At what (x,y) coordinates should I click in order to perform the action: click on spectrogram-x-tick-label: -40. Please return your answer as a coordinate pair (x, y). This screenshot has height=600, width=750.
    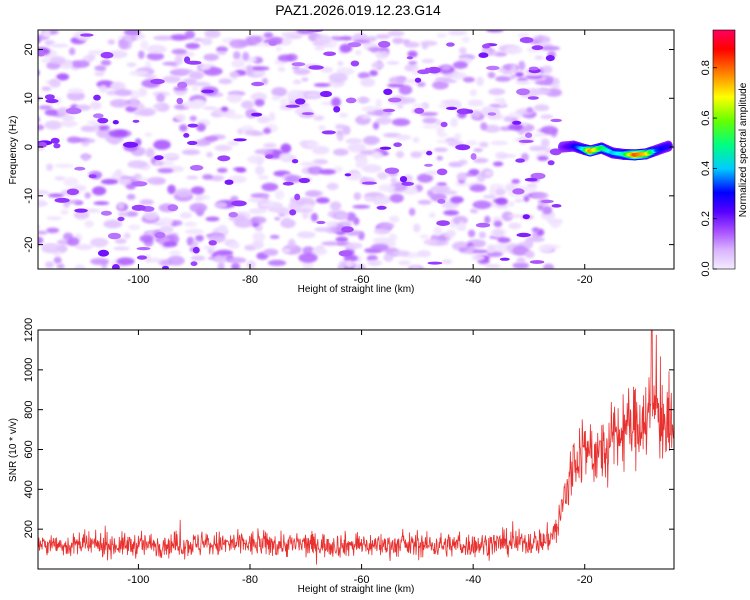
    Looking at the image, I should click on (473, 280).